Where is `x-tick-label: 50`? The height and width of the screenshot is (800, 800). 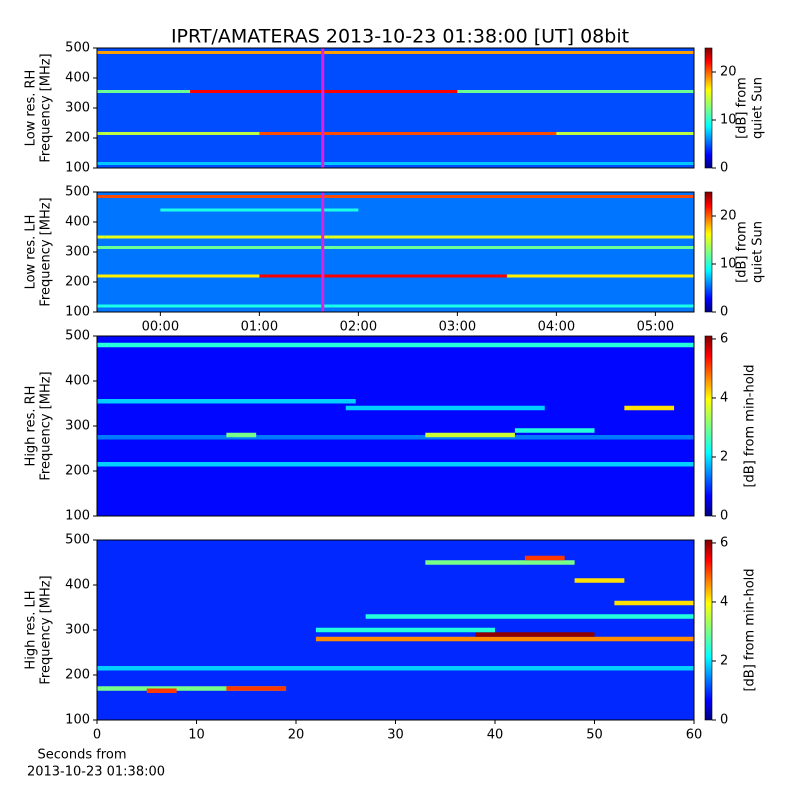
x-tick-label: 50 is located at coordinates (594, 735).